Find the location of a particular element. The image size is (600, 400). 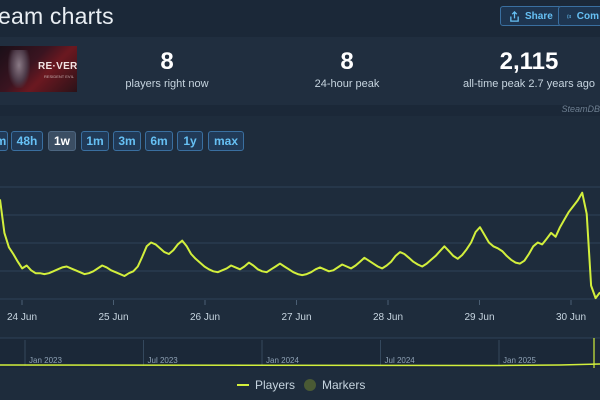

cover-logo-text: RE·VERSE is located at coordinates (57, 66).